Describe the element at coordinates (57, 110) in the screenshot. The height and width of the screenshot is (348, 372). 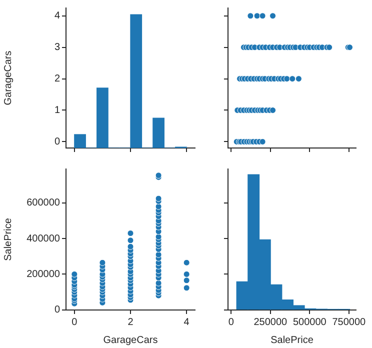
I see `y-tick-label: 1` at that location.